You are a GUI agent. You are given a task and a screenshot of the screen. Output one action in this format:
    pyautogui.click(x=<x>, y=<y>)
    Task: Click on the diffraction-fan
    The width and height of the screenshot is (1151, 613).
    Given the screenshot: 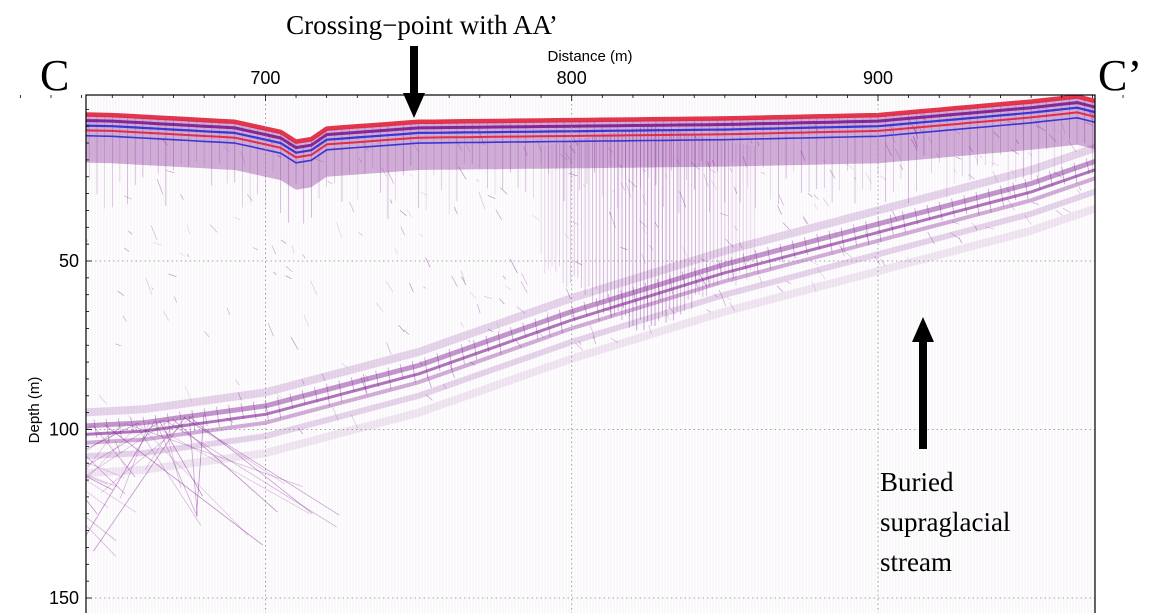 What is the action you would take?
    pyautogui.click(x=213, y=485)
    